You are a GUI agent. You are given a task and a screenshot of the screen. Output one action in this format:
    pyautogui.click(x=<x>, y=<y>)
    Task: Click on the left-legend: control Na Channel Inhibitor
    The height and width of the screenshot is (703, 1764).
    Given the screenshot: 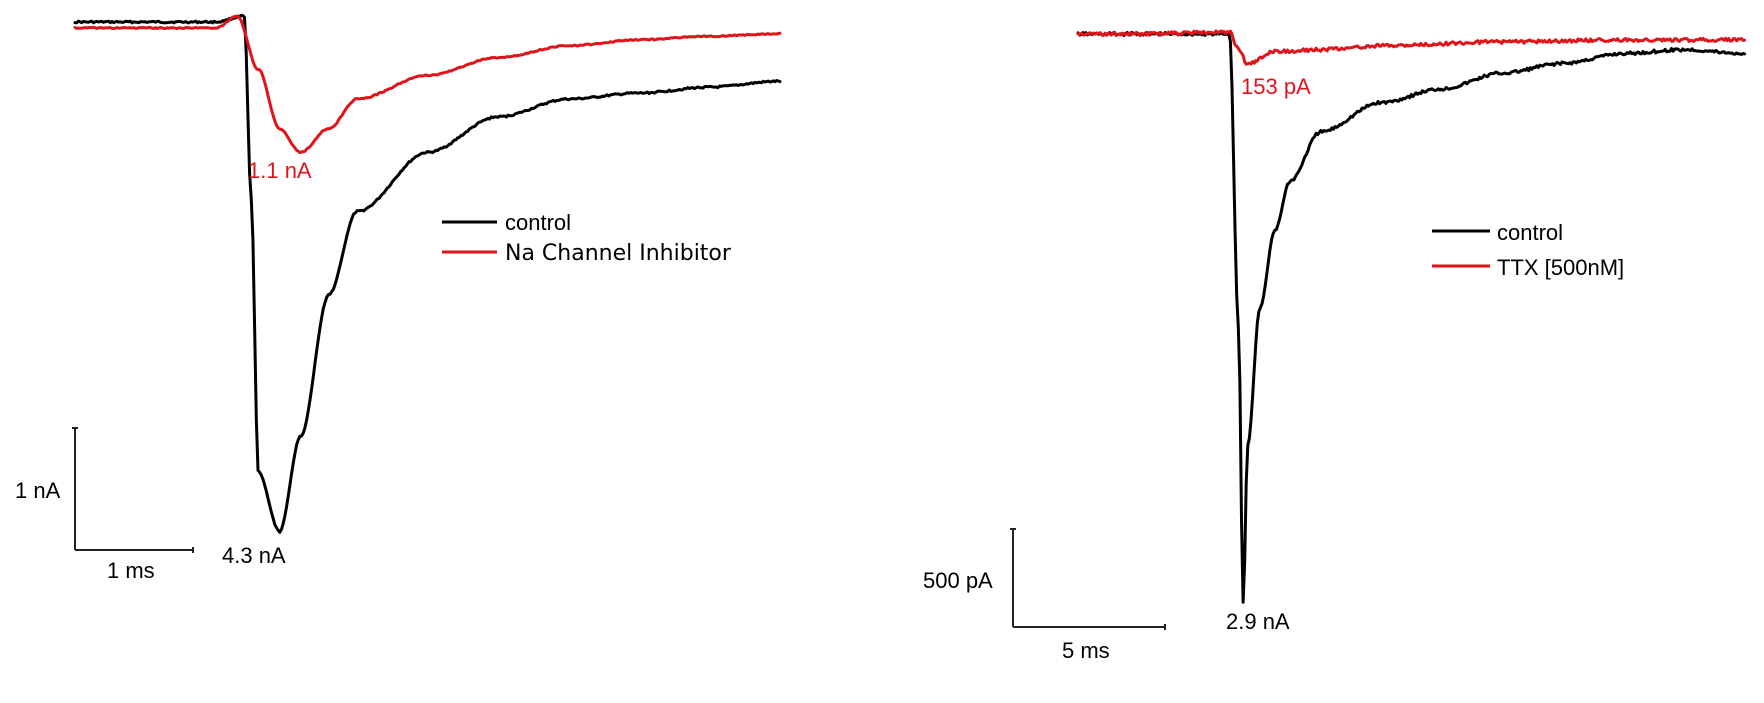 What is the action you would take?
    pyautogui.click(x=587, y=238)
    